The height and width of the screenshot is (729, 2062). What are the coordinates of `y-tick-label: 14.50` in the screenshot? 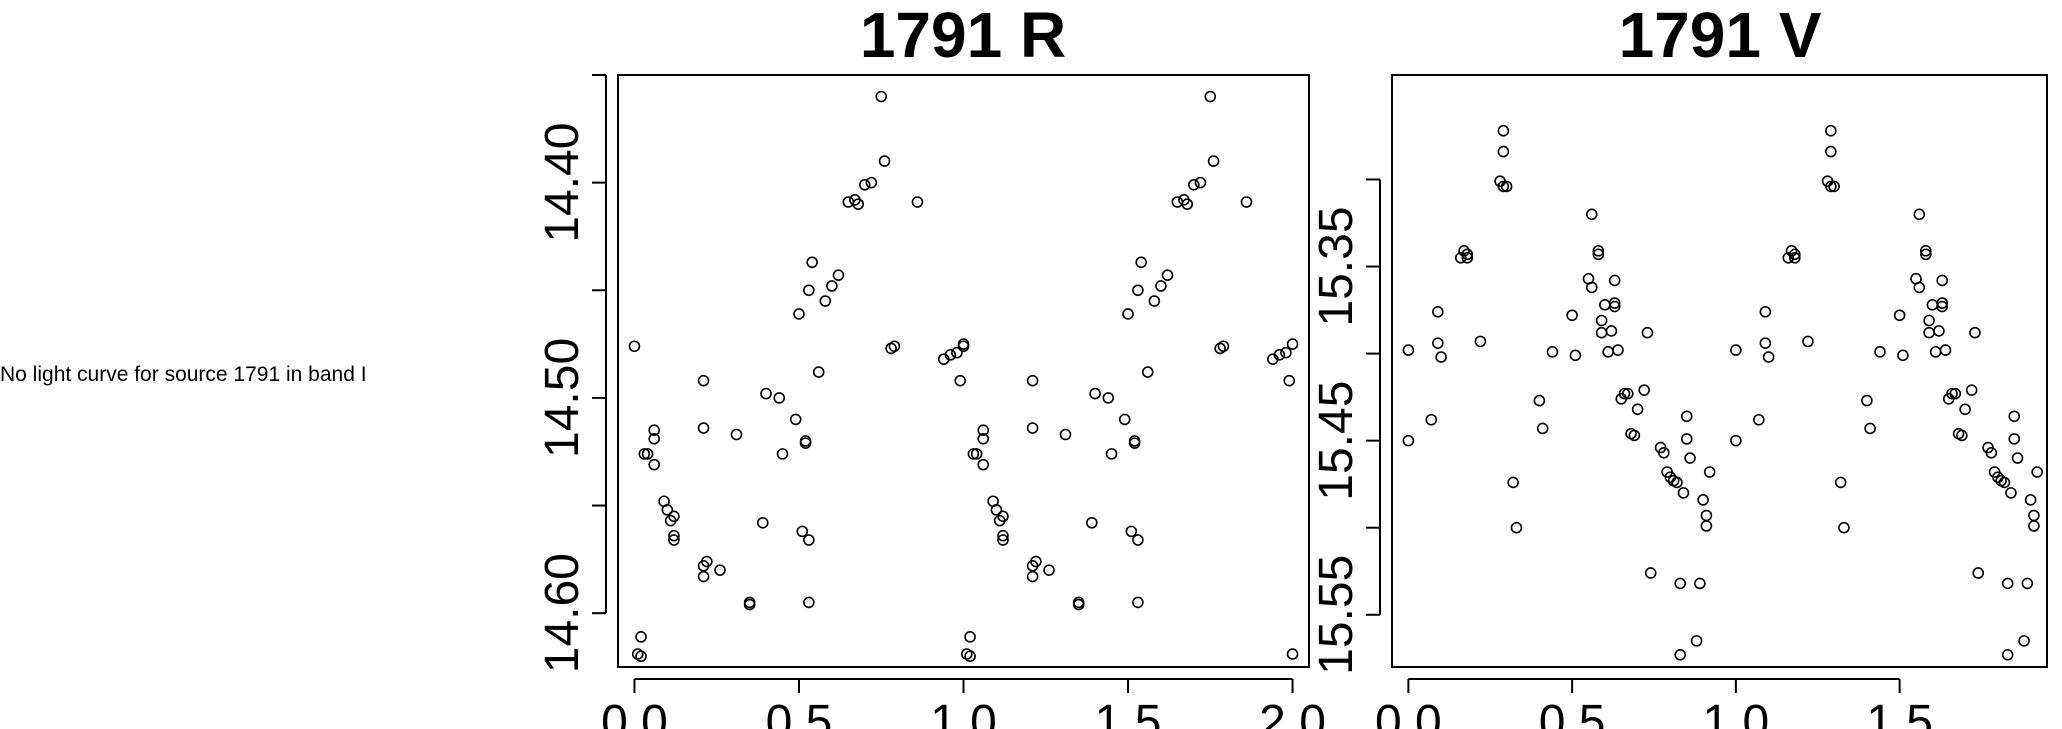 It's located at (562, 398).